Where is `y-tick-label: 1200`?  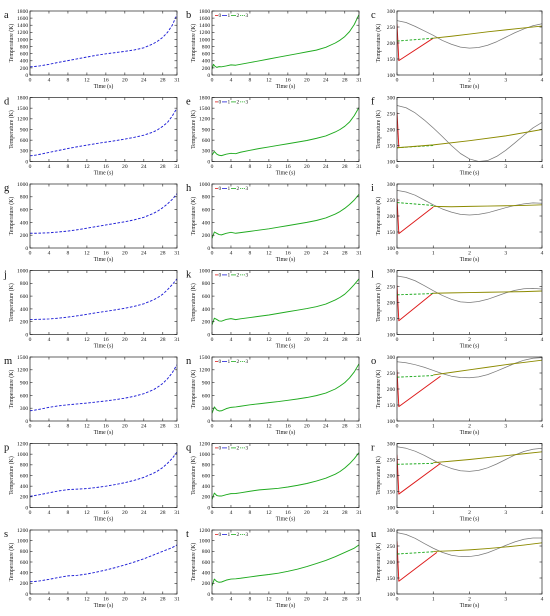
y-tick-label: 1200 is located at coordinates (22, 371).